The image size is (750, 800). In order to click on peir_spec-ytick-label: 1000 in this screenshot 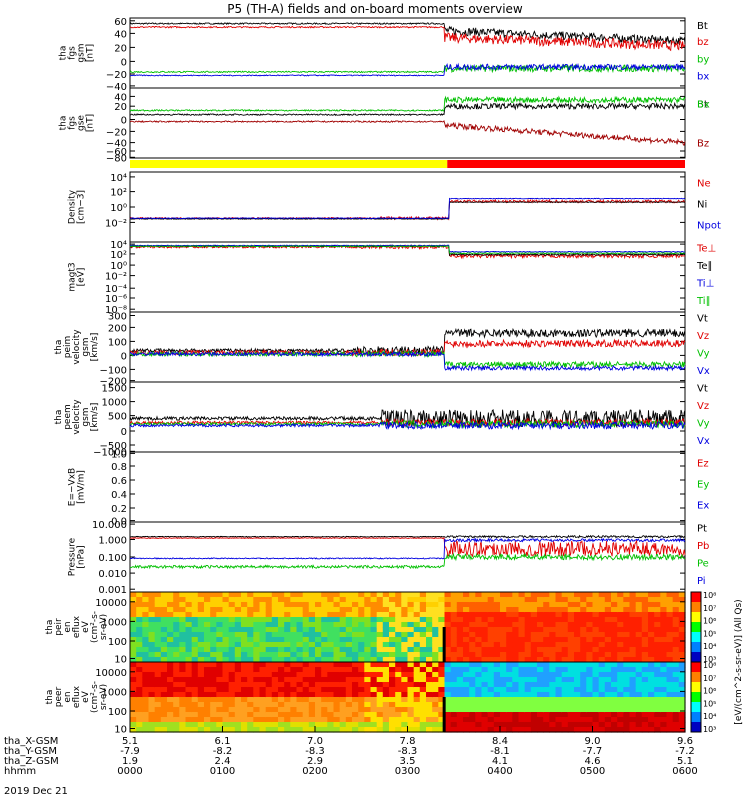, I will do `click(114, 622)`.